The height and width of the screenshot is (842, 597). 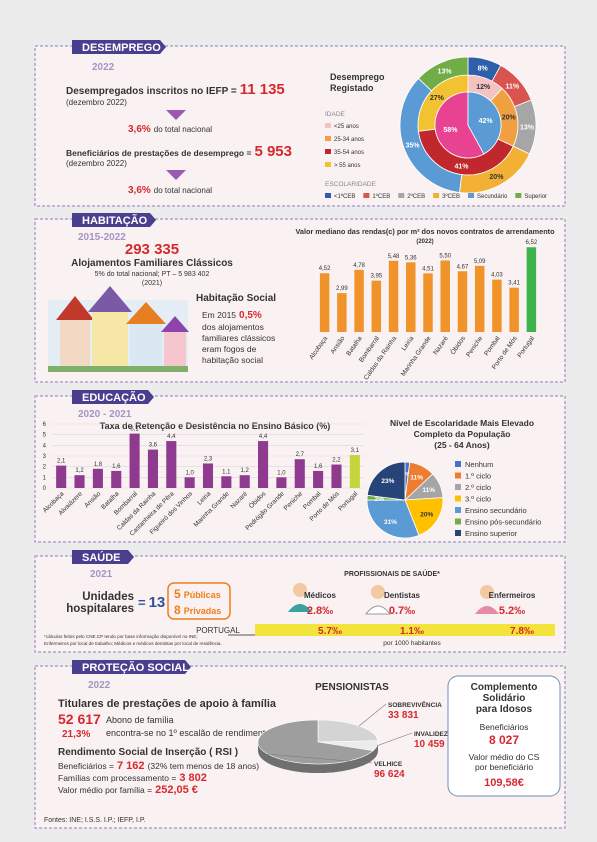 I want to click on data-label: 58%, so click(x=450, y=130).